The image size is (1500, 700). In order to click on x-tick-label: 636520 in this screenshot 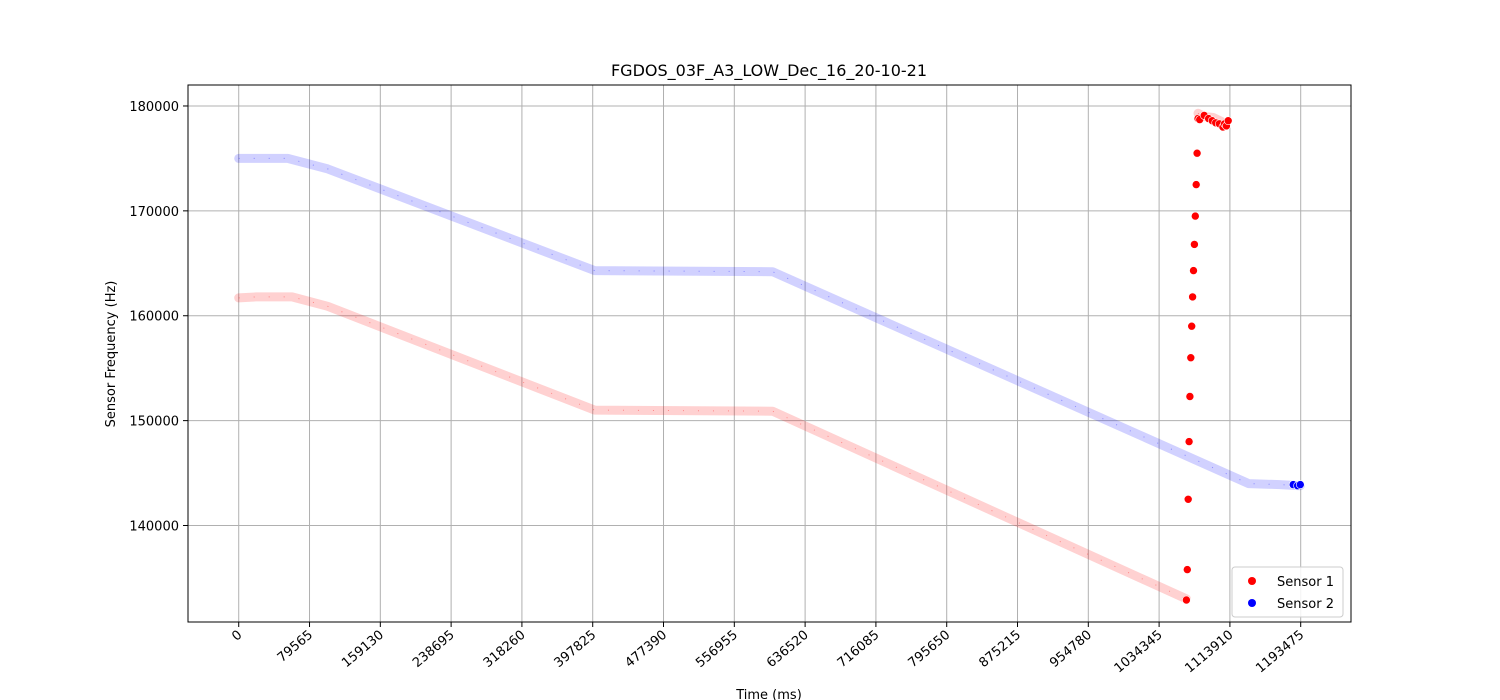, I will do `click(788, 649)`.